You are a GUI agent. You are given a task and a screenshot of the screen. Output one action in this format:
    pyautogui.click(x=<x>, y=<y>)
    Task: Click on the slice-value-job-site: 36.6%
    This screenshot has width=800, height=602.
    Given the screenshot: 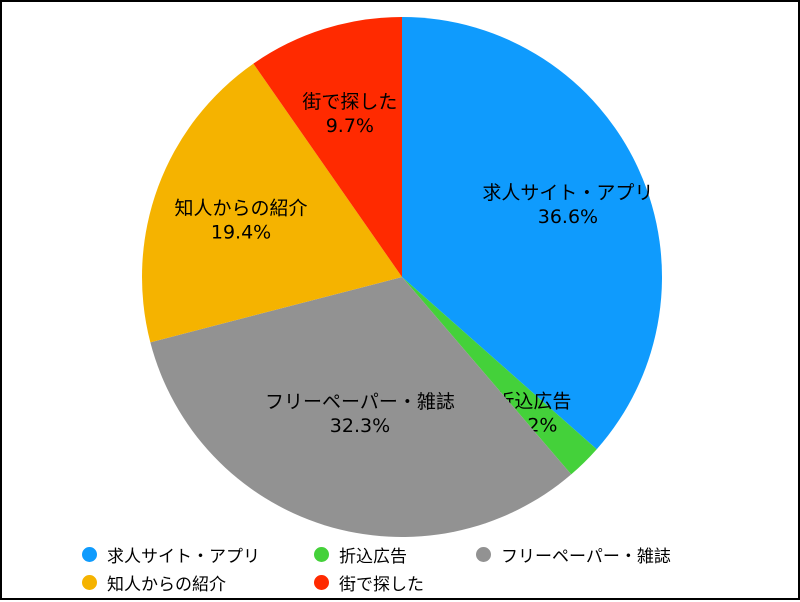 What is the action you would take?
    pyautogui.click(x=568, y=217)
    